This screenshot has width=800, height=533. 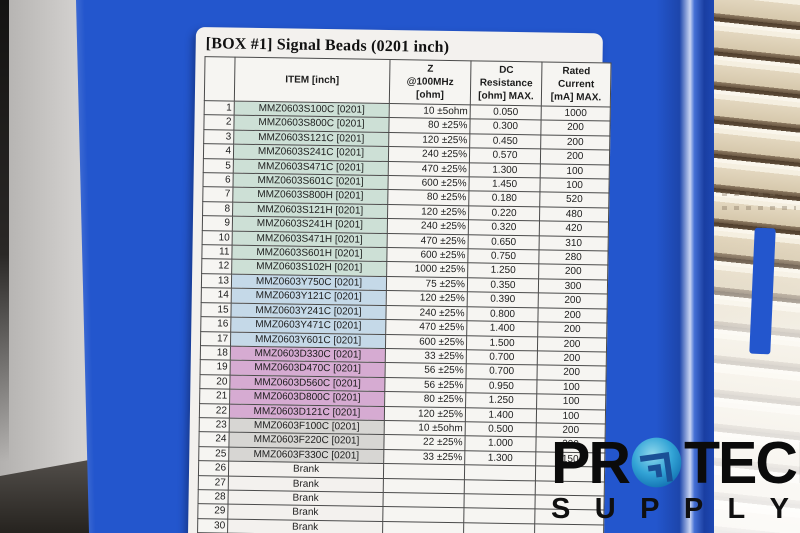 What do you see at coordinates (427, 269) in the screenshot?
I see `impedance-cell: 1000 ±25%` at bounding box center [427, 269].